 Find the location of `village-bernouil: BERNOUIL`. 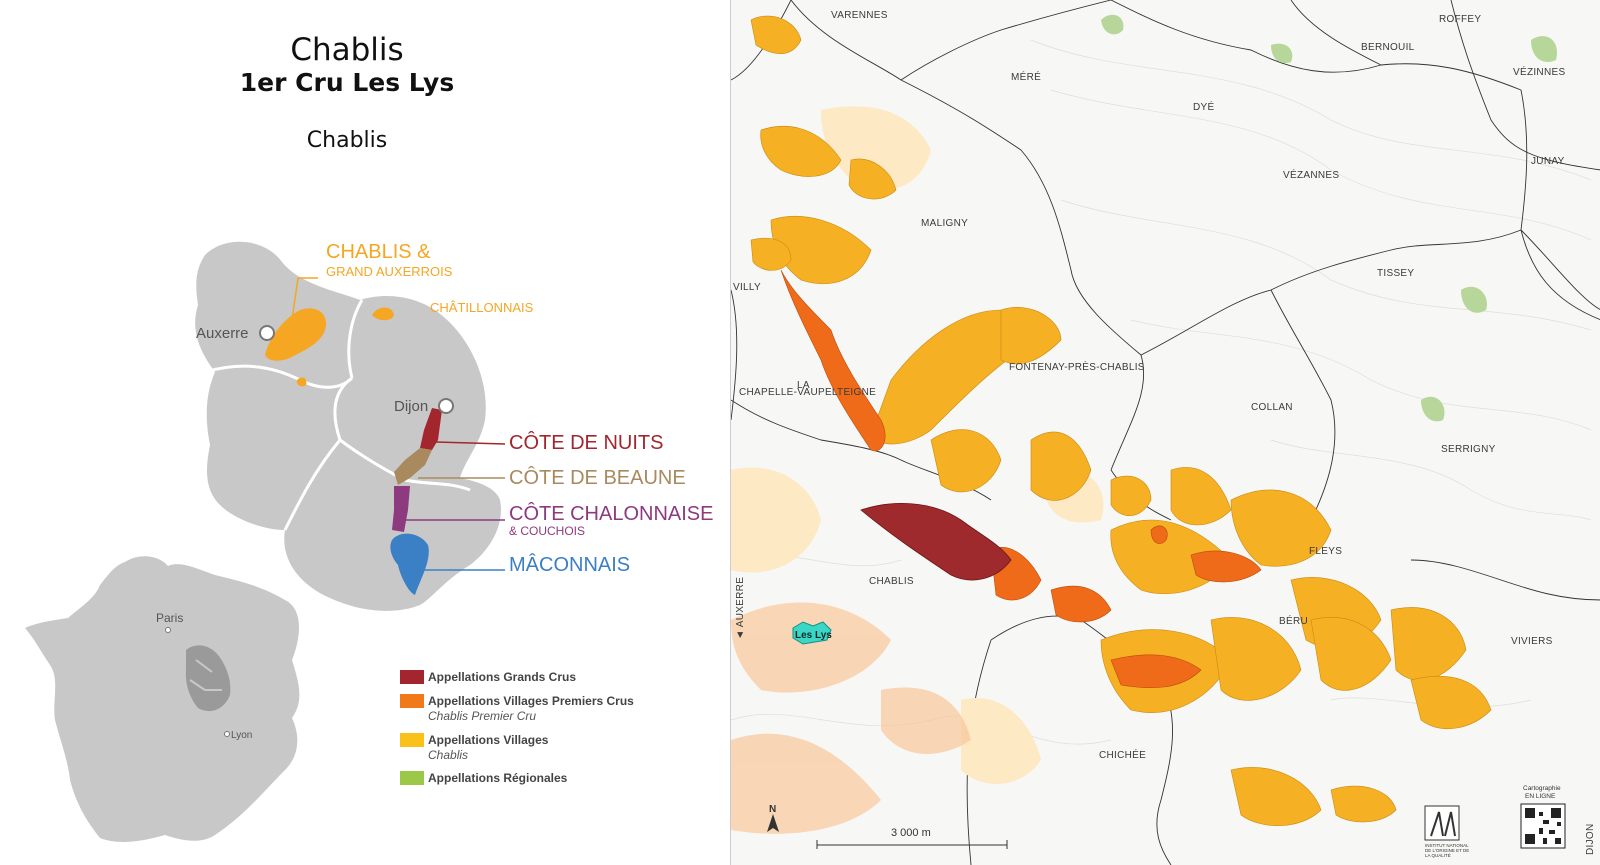

village-bernouil: BERNOUIL is located at coordinates (1388, 47).